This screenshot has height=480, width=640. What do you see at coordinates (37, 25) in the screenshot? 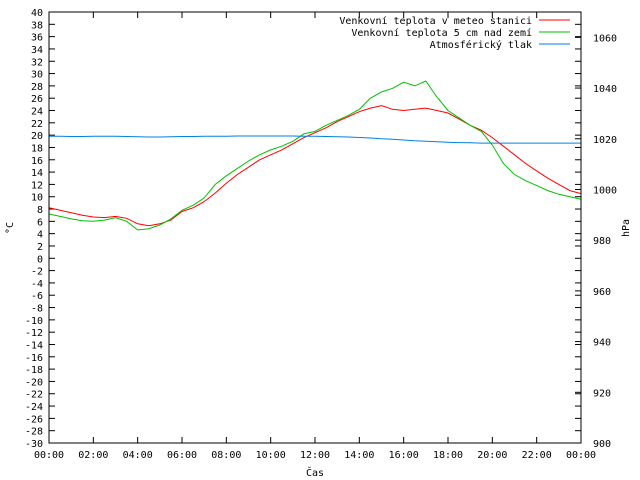
I see `y-left-tick-label: 38` at bounding box center [37, 25].